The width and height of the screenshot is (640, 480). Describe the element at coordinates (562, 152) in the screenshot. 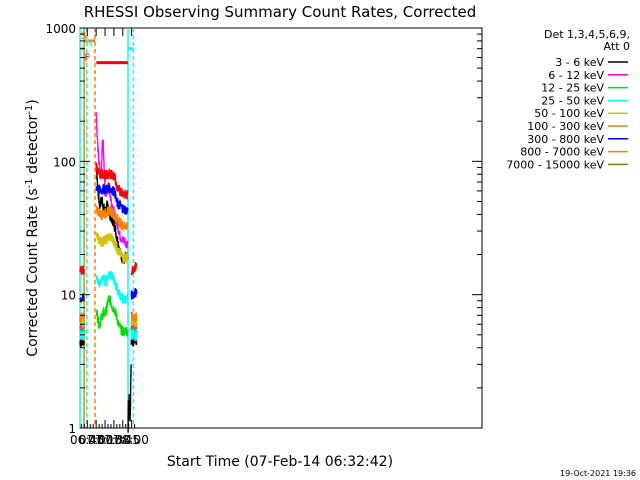

I see `legend-label: 800 - 7000 keV` at that location.